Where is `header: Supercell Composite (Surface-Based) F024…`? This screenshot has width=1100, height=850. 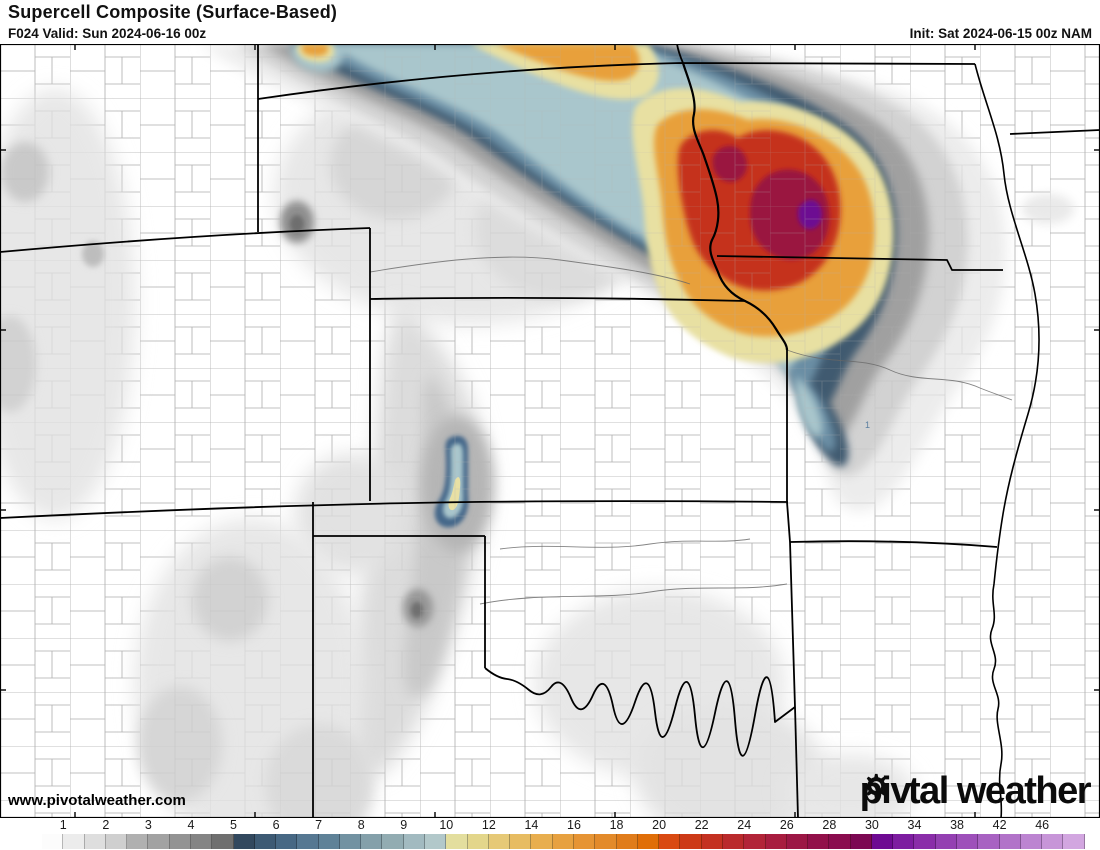 header: Supercell Composite (Surface-Based) F024… is located at coordinates (550, 22).